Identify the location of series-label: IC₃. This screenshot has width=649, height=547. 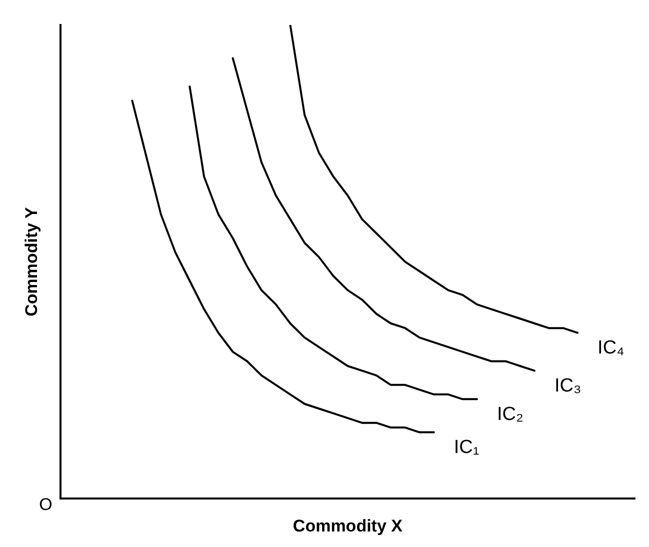
(568, 385).